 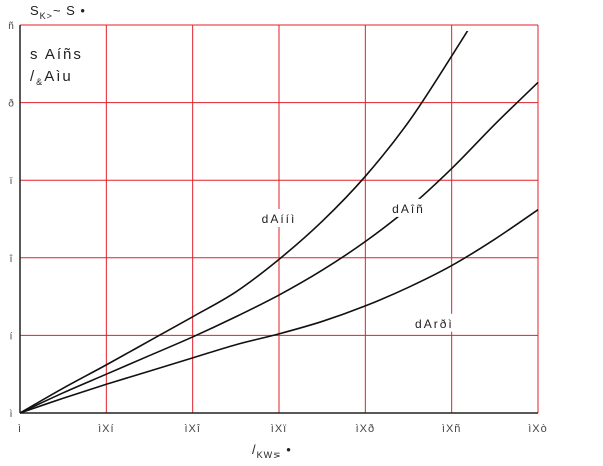 I want to click on annotation-line-1: s Aíñs, so click(x=56, y=54).